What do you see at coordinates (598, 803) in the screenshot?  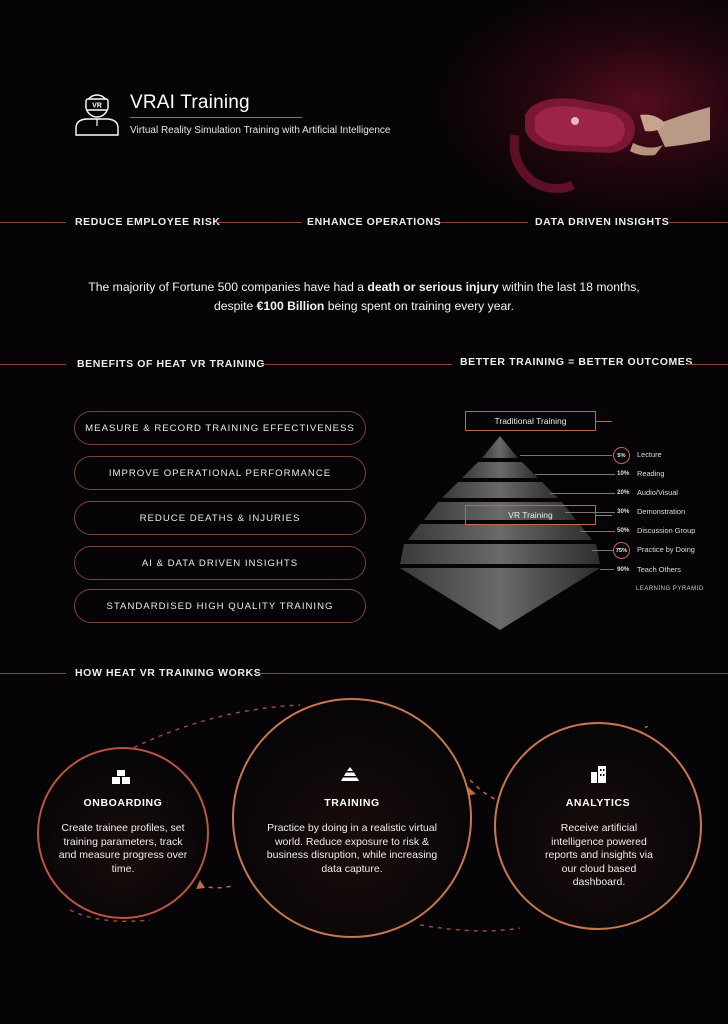 I see `analytics-title: ANALYTICS` at bounding box center [598, 803].